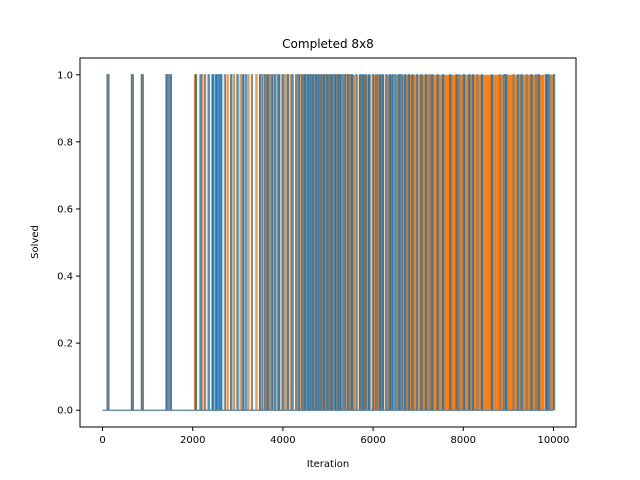  Describe the element at coordinates (35, 242) in the screenshot. I see `y-axis-label: Solved` at that location.